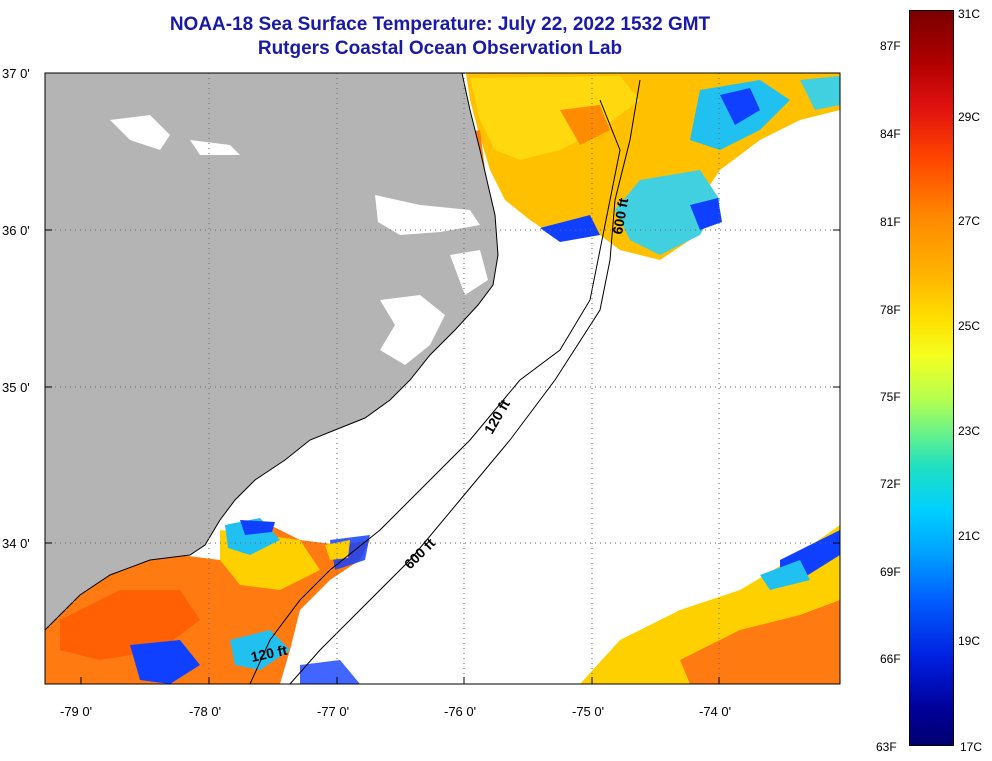 Image resolution: width=992 pixels, height=761 pixels. Describe the element at coordinates (890, 222) in the screenshot. I see `colorbar-f-81: 81F` at that location.